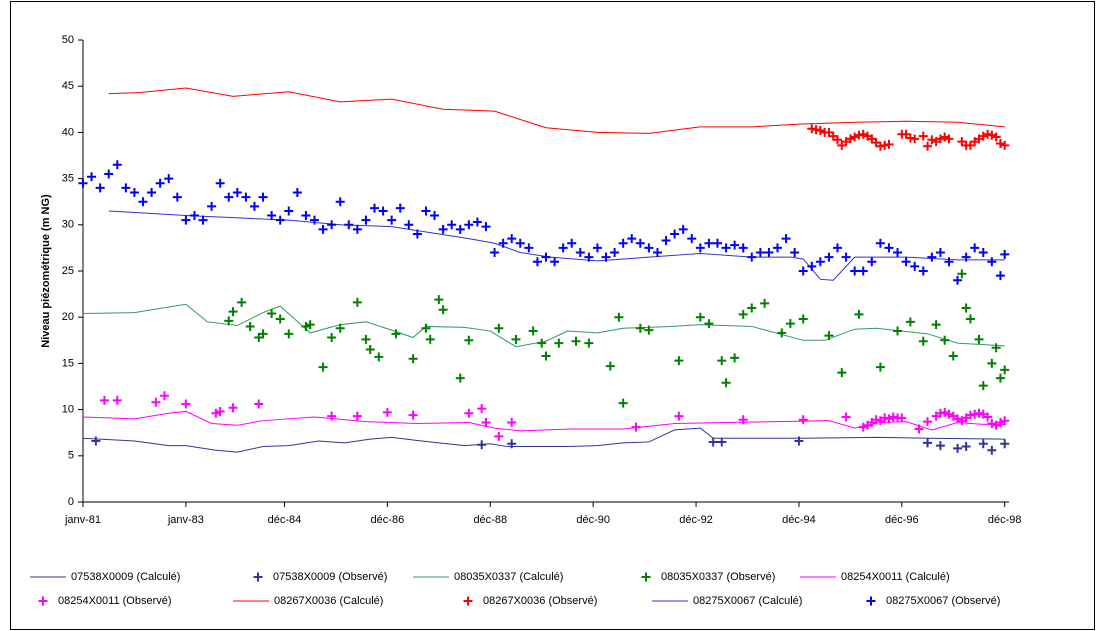 Image resolution: width=1096 pixels, height=631 pixels. I want to click on series-line, so click(543, 325).